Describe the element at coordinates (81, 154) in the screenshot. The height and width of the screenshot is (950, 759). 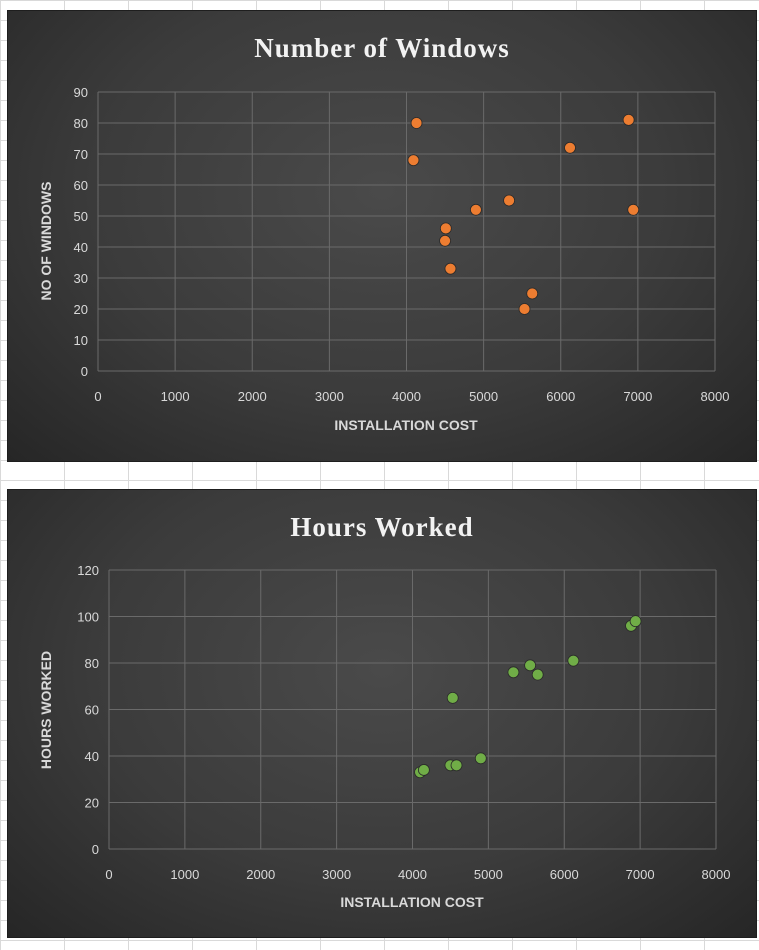
I see `y-tick-label: 70` at that location.